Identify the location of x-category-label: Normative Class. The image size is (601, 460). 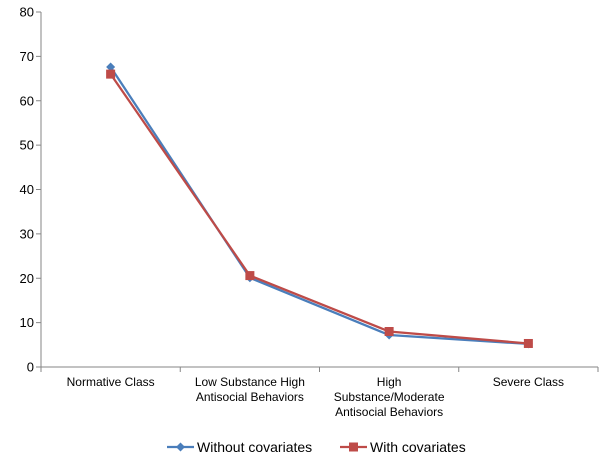
(111, 382).